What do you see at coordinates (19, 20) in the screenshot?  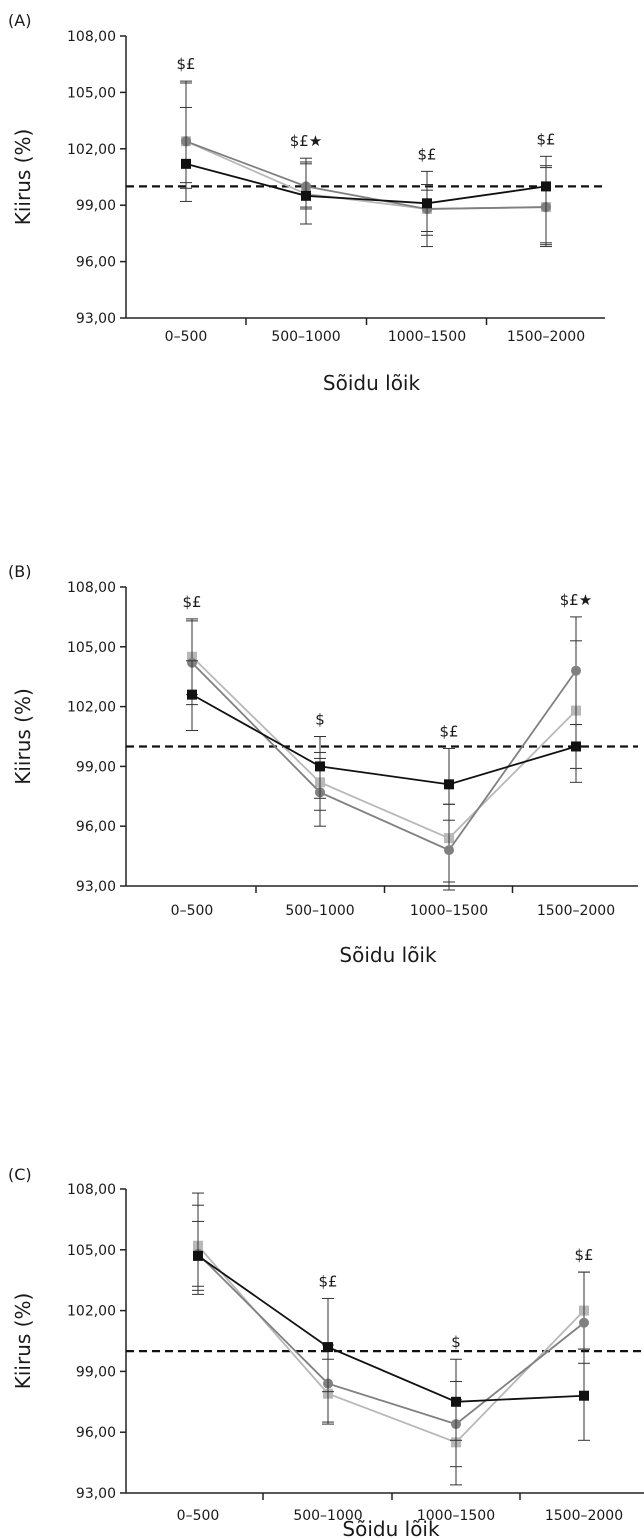 I see `panel-label: (A)` at bounding box center [19, 20].